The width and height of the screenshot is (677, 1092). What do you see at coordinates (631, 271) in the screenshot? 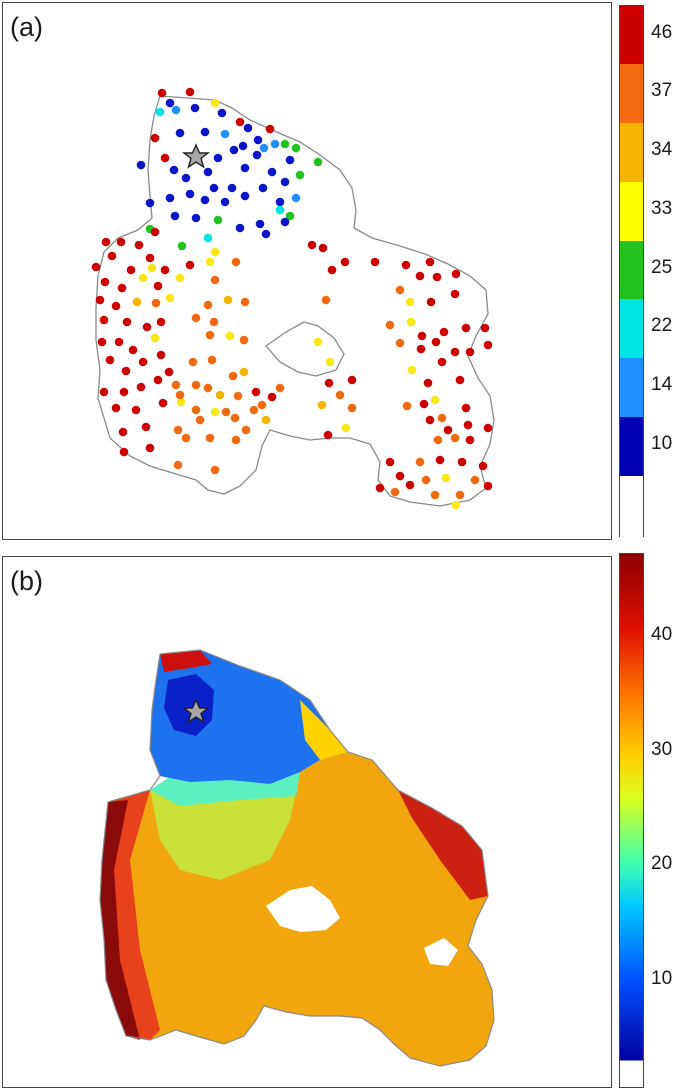
I see `colorbar-a` at bounding box center [631, 271].